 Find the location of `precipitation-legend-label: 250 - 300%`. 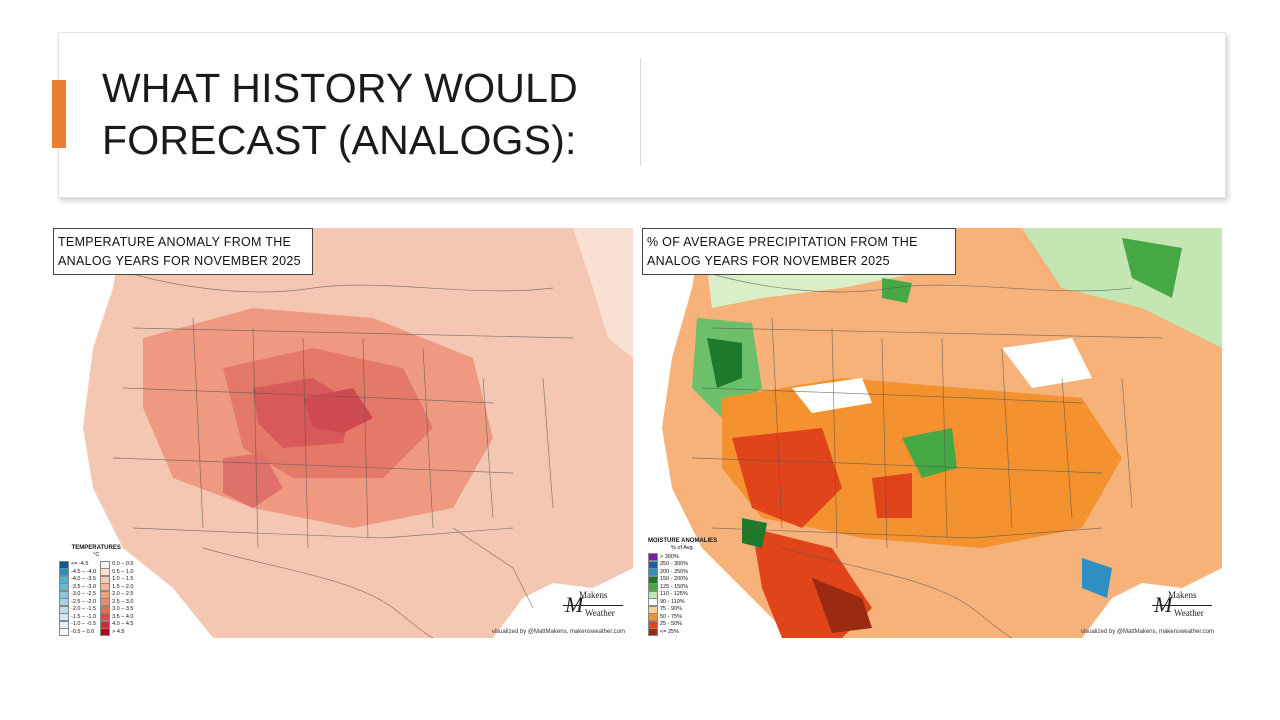

precipitation-legend-label: 250 - 300% is located at coordinates (674, 564).